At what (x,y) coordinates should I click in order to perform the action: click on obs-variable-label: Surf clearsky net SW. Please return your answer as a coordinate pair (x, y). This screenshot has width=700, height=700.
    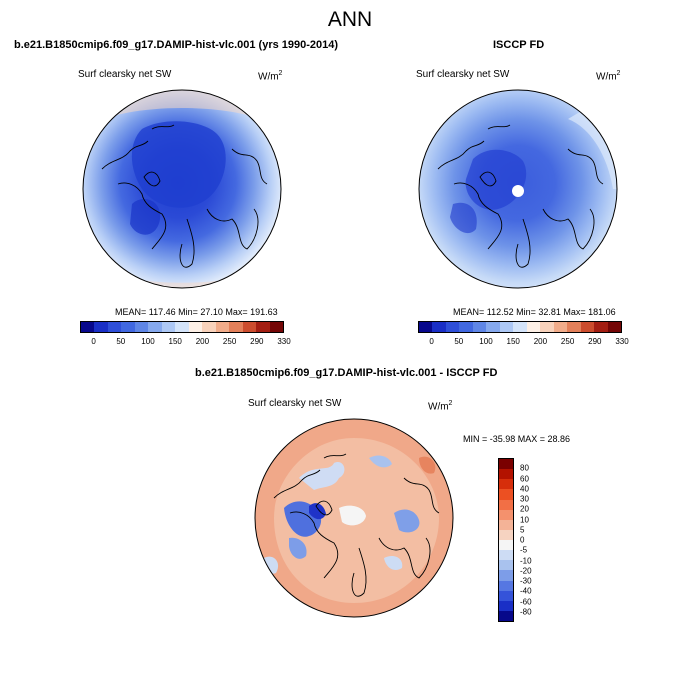
    Looking at the image, I should click on (463, 74).